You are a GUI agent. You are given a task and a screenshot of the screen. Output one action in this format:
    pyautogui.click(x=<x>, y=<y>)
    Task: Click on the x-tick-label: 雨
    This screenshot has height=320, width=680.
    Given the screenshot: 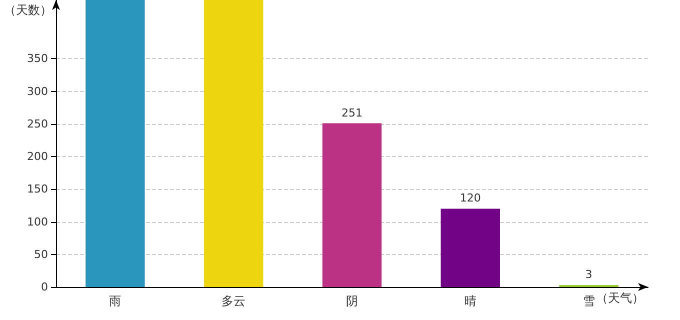 What is the action you would take?
    pyautogui.click(x=115, y=301)
    